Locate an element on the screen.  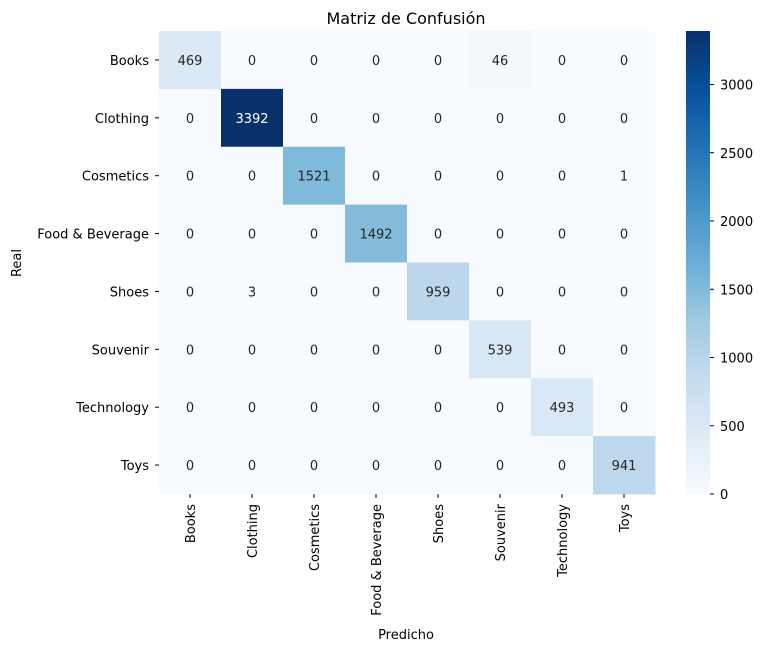
x-tick-label: Books is located at coordinates (191, 523).